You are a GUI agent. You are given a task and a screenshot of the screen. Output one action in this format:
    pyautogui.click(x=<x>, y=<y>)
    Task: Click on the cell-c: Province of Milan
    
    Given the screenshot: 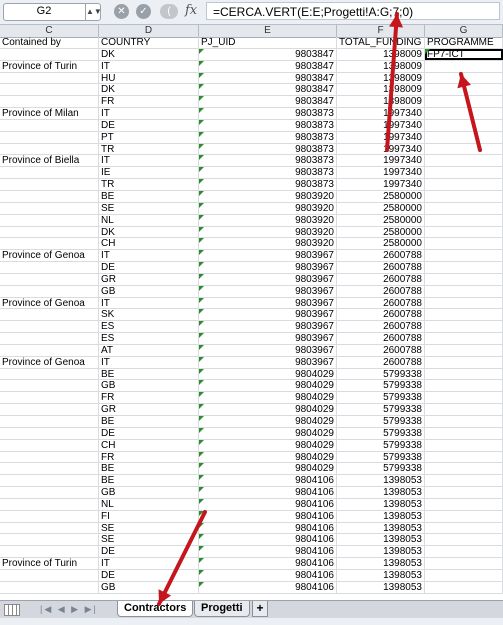 What is the action you would take?
    pyautogui.click(x=49, y=113)
    